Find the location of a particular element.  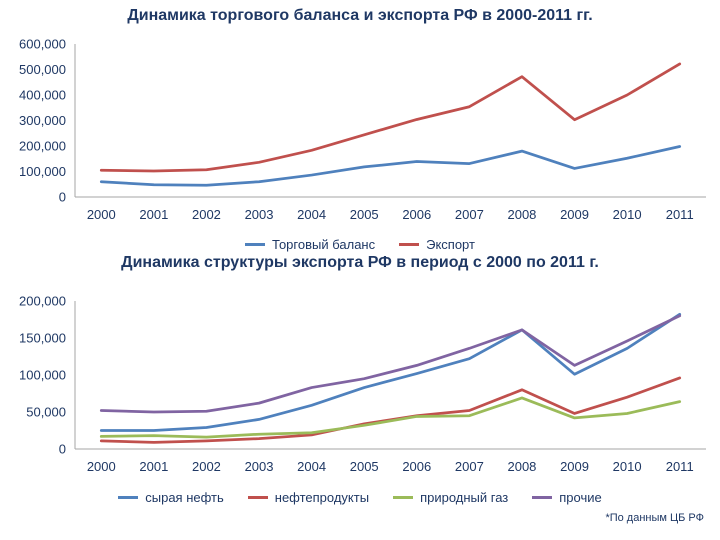

legend-label: Экспорт is located at coordinates (450, 244).